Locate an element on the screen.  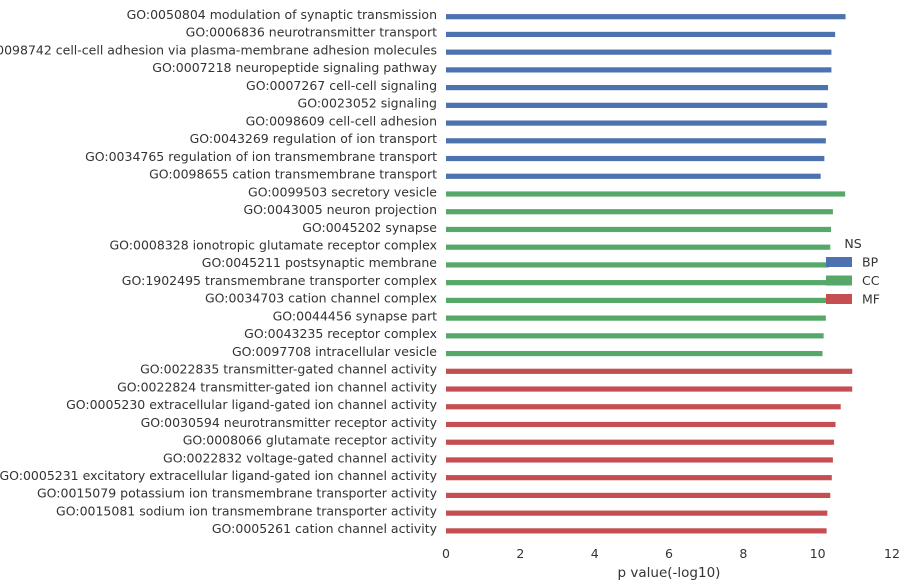
category-label-go-0045202: GO:0045202 synapse is located at coordinates (369, 227).